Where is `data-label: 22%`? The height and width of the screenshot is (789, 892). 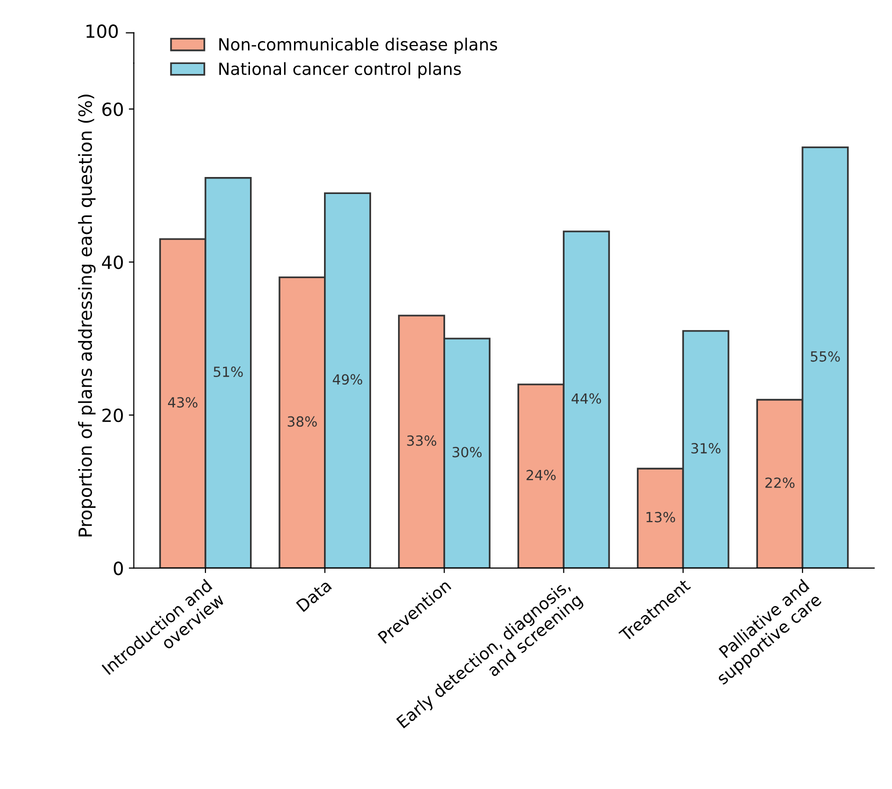
data-label: 22% is located at coordinates (779, 482).